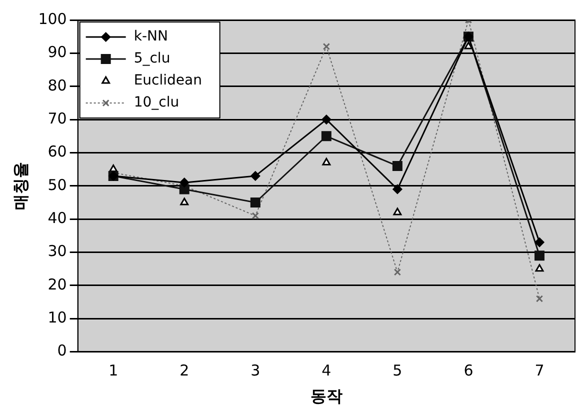 This screenshot has height=419, width=585. What do you see at coordinates (168, 80) in the screenshot?
I see `legend-label: Euclidean` at bounding box center [168, 80].